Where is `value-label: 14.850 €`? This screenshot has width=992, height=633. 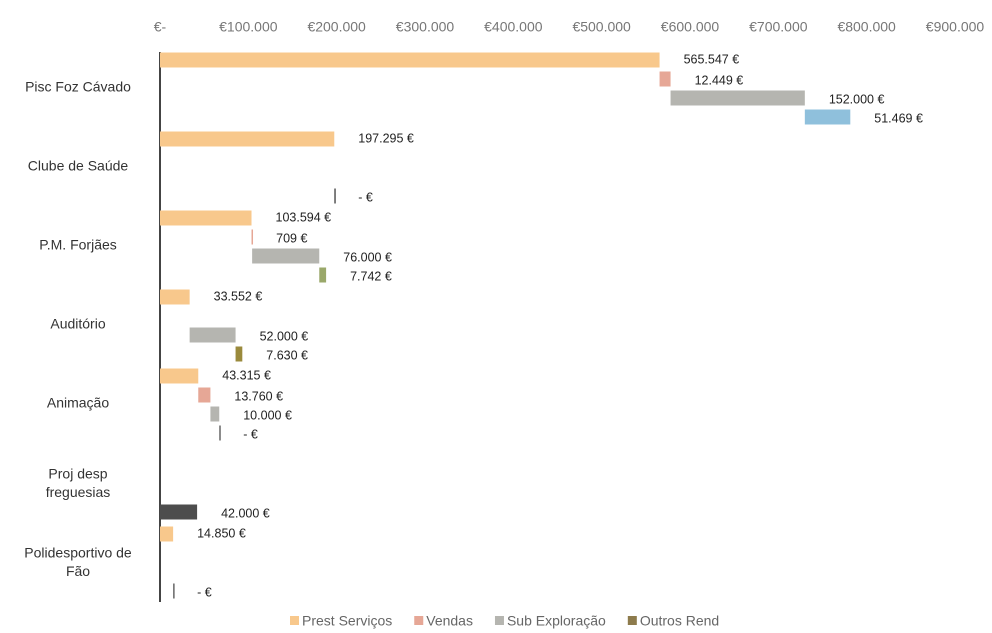
value-label: 14.850 € is located at coordinates (221, 533).